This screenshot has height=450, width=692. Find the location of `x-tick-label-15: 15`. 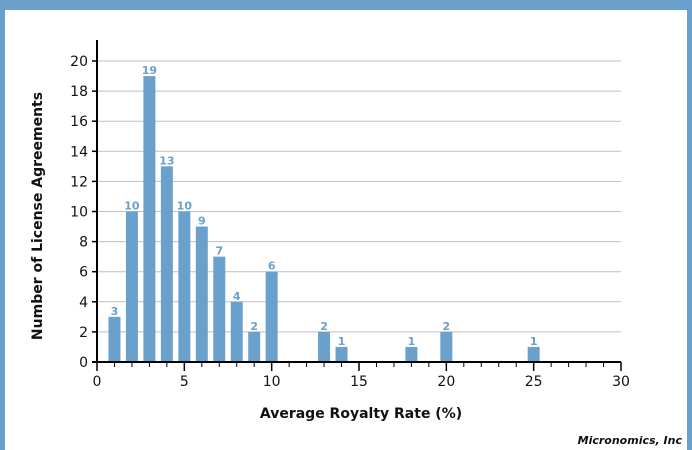

x-tick-label-15: 15 is located at coordinates (359, 382).